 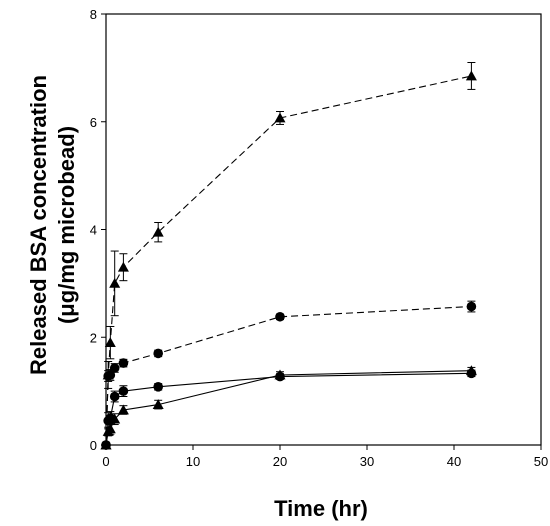 I want to click on x-tick-label-4: 40, so click(x=454, y=461).